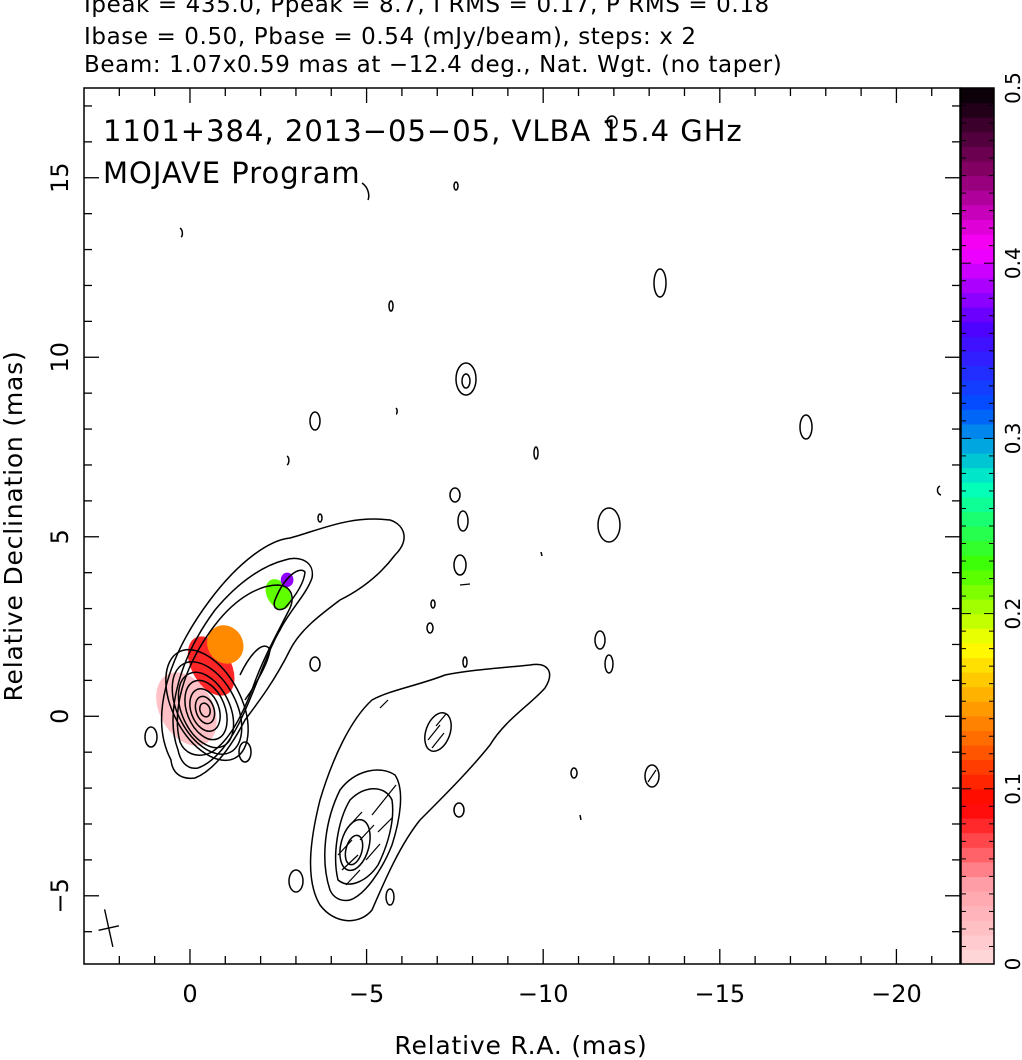  Describe the element at coordinates (1011, 438) in the screenshot. I see `colorbar-tick-label: 0.3` at that location.